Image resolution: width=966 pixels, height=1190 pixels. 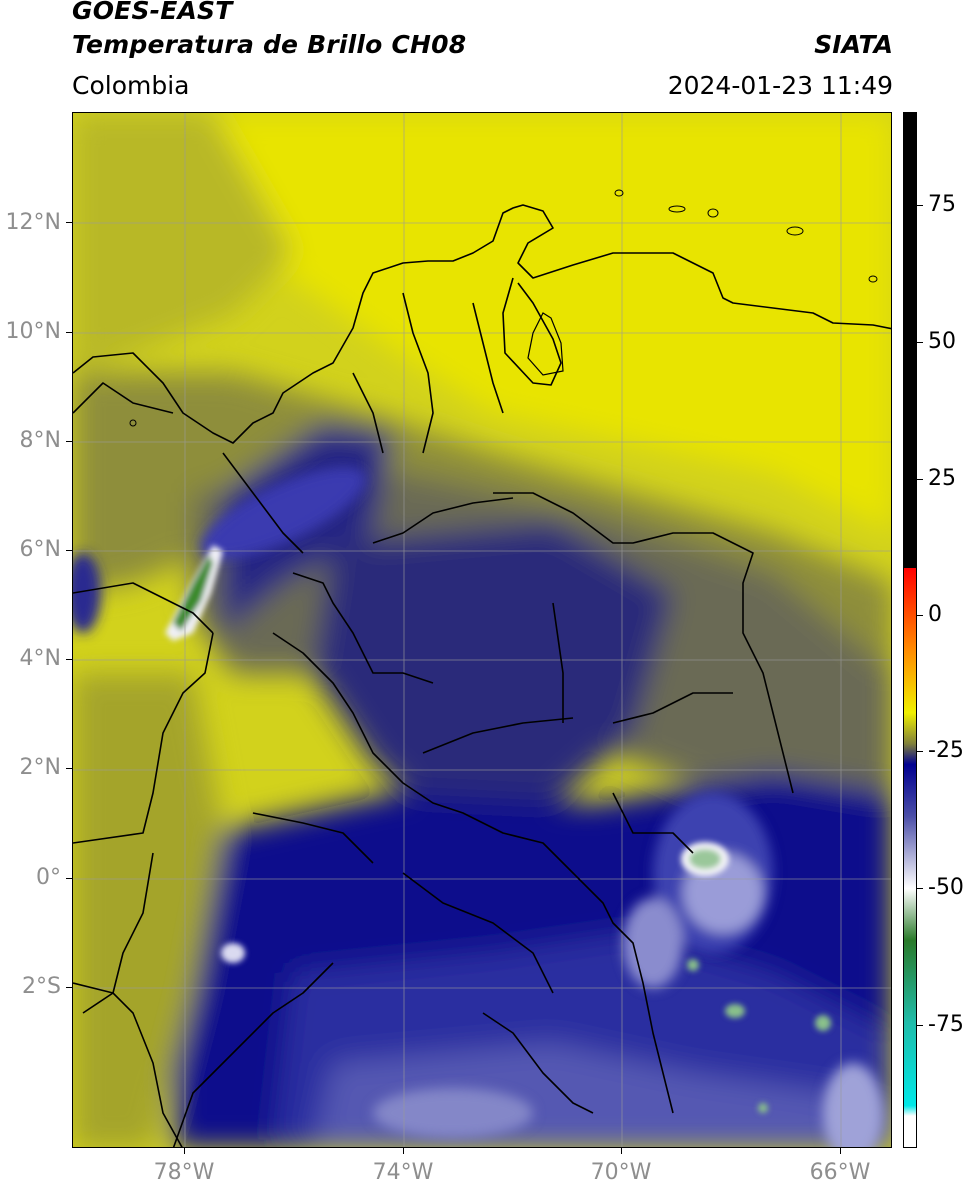 What do you see at coordinates (946, 1024) in the screenshot?
I see `colorbar-label-neg75: -75` at bounding box center [946, 1024].